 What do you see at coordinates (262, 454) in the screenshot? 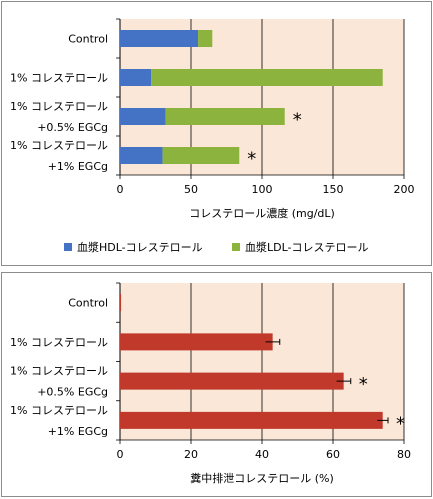
I see `x-tick-label: 40` at bounding box center [262, 454].